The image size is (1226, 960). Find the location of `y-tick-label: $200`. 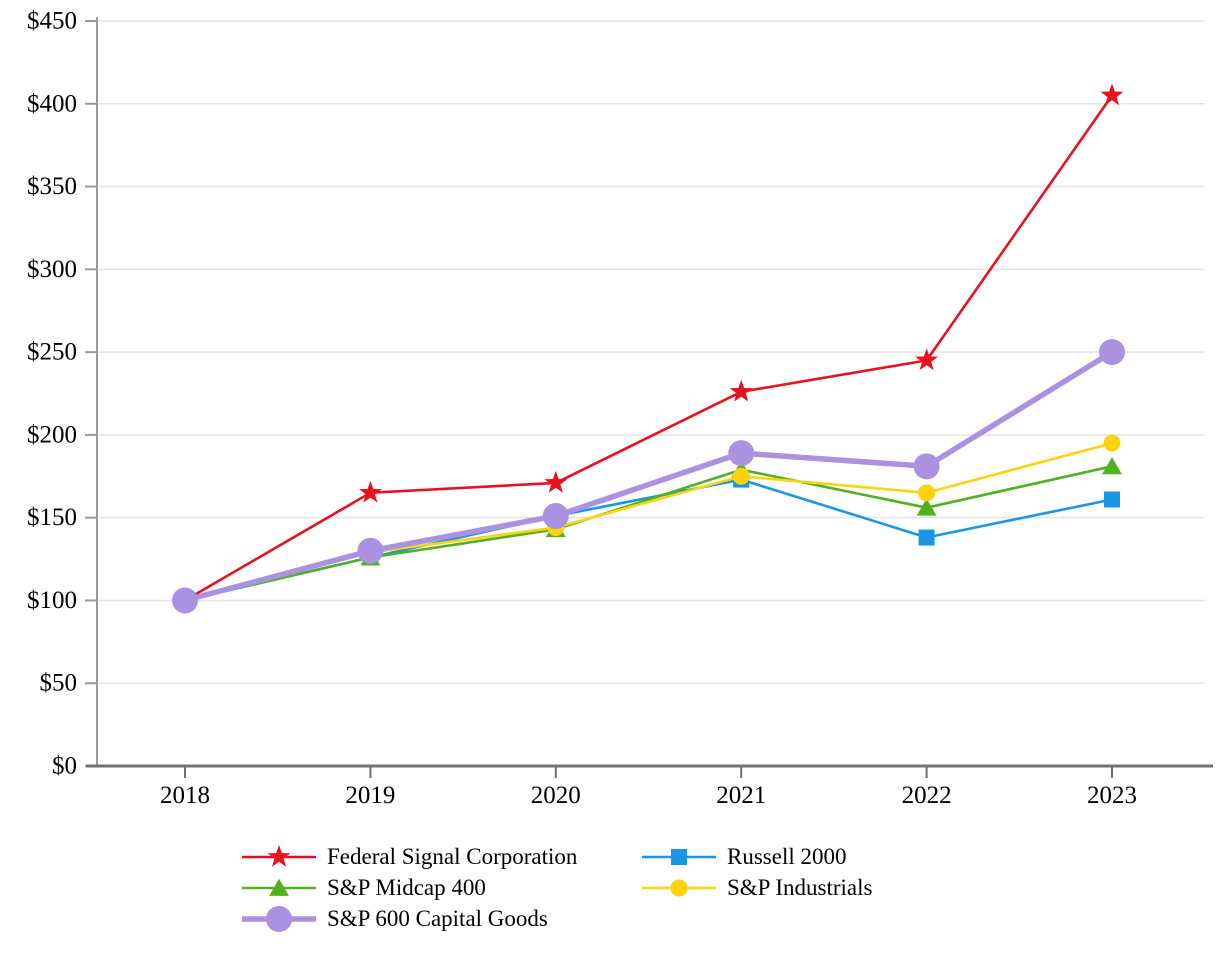

y-tick-label: $200 is located at coordinates (52, 434).